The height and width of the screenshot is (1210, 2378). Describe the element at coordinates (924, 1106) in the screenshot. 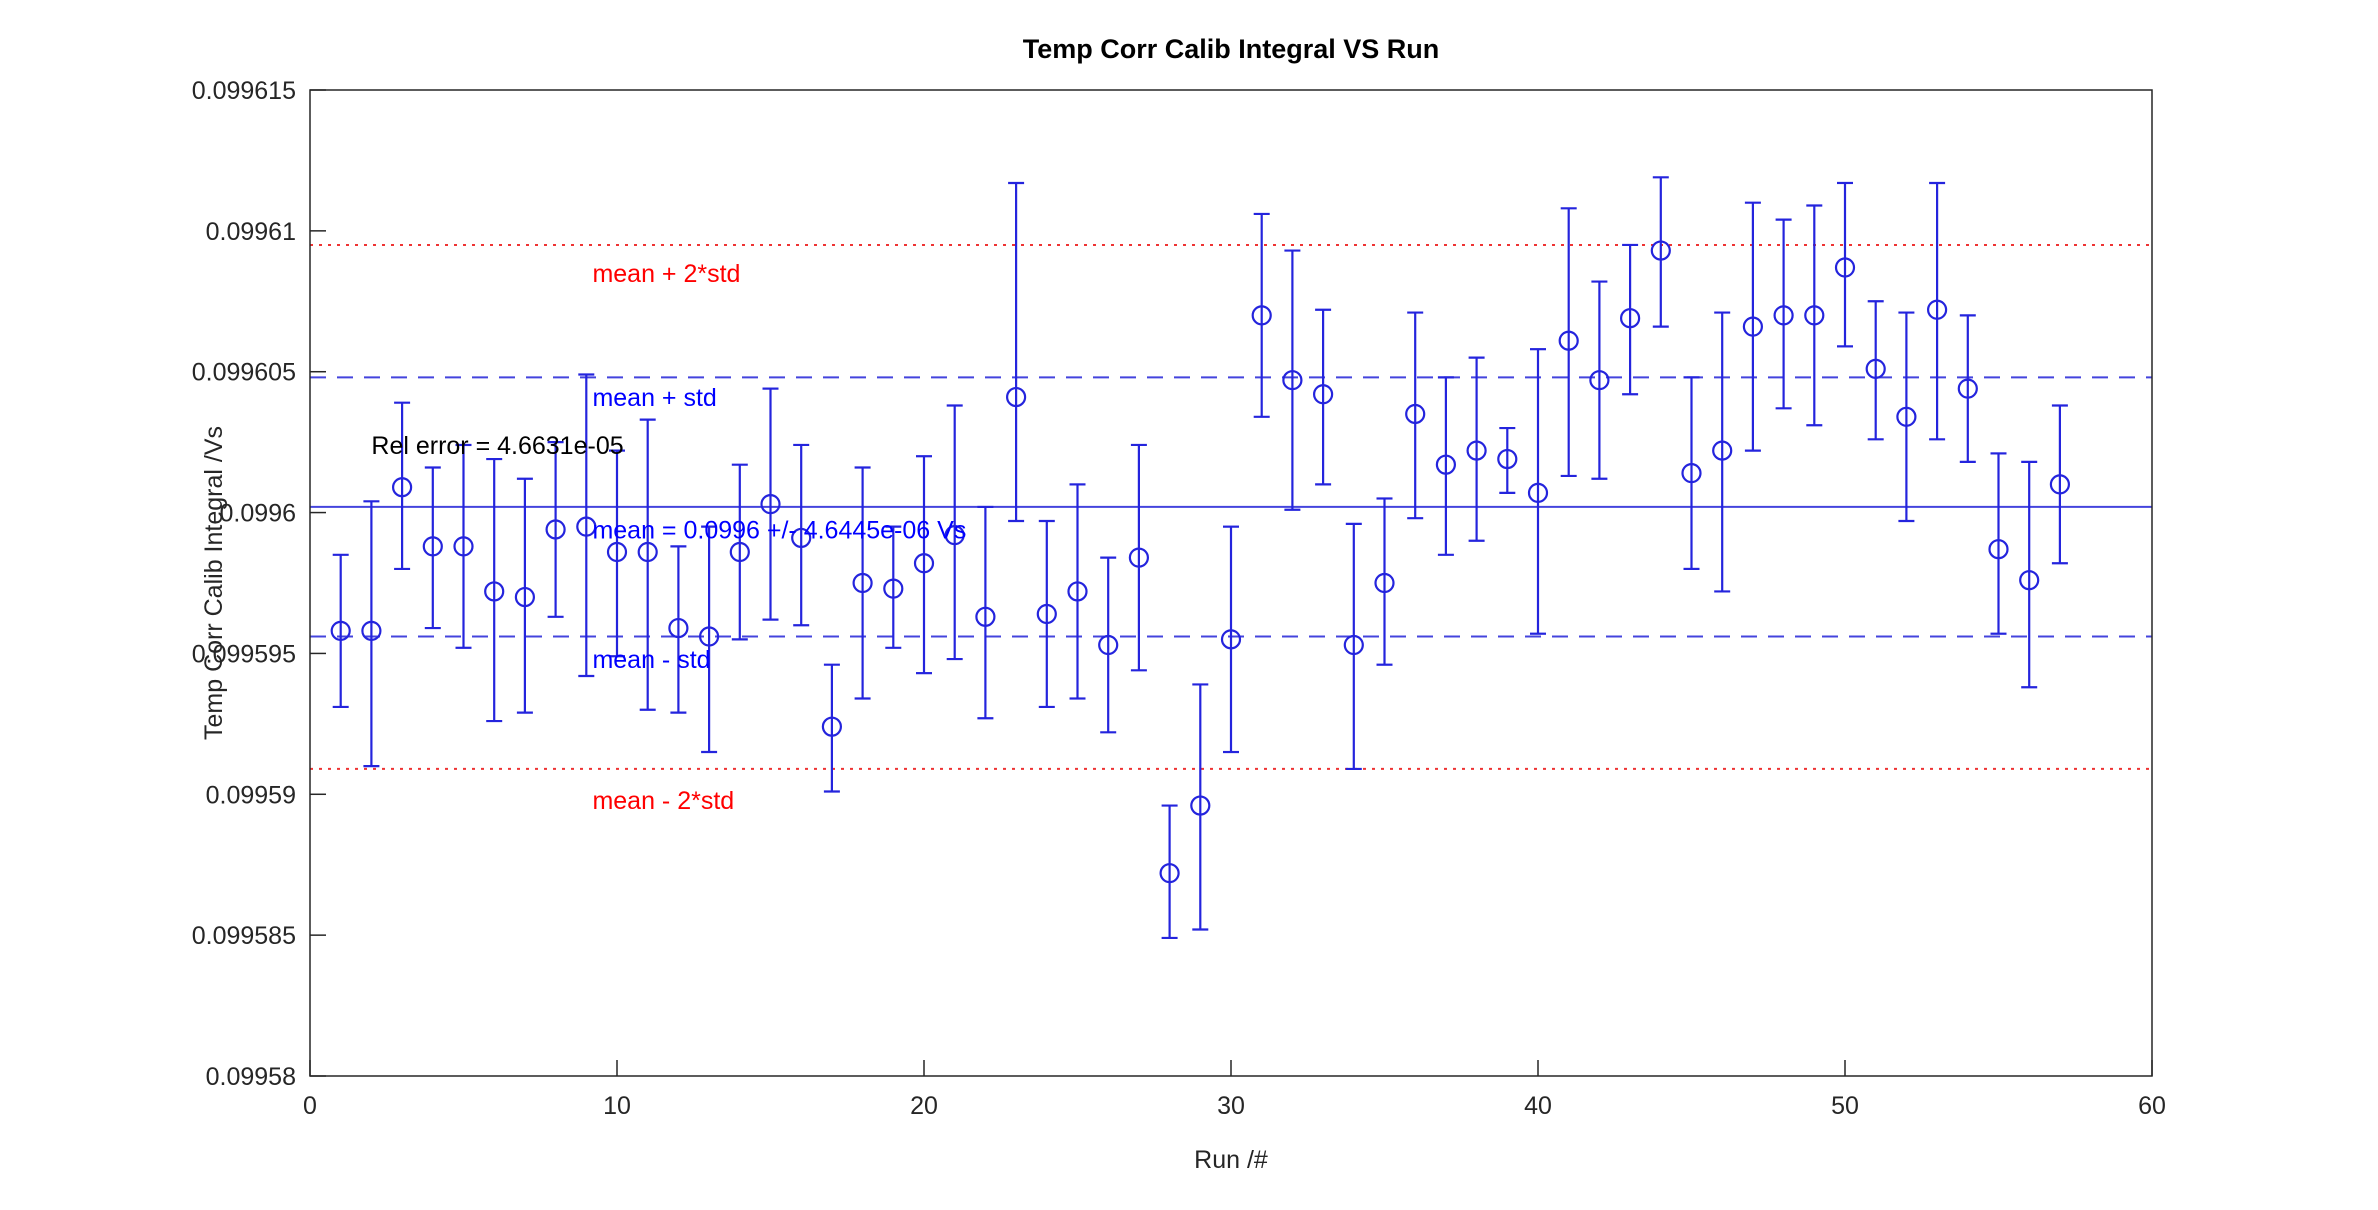

I see `x-tick-label: 20` at that location.